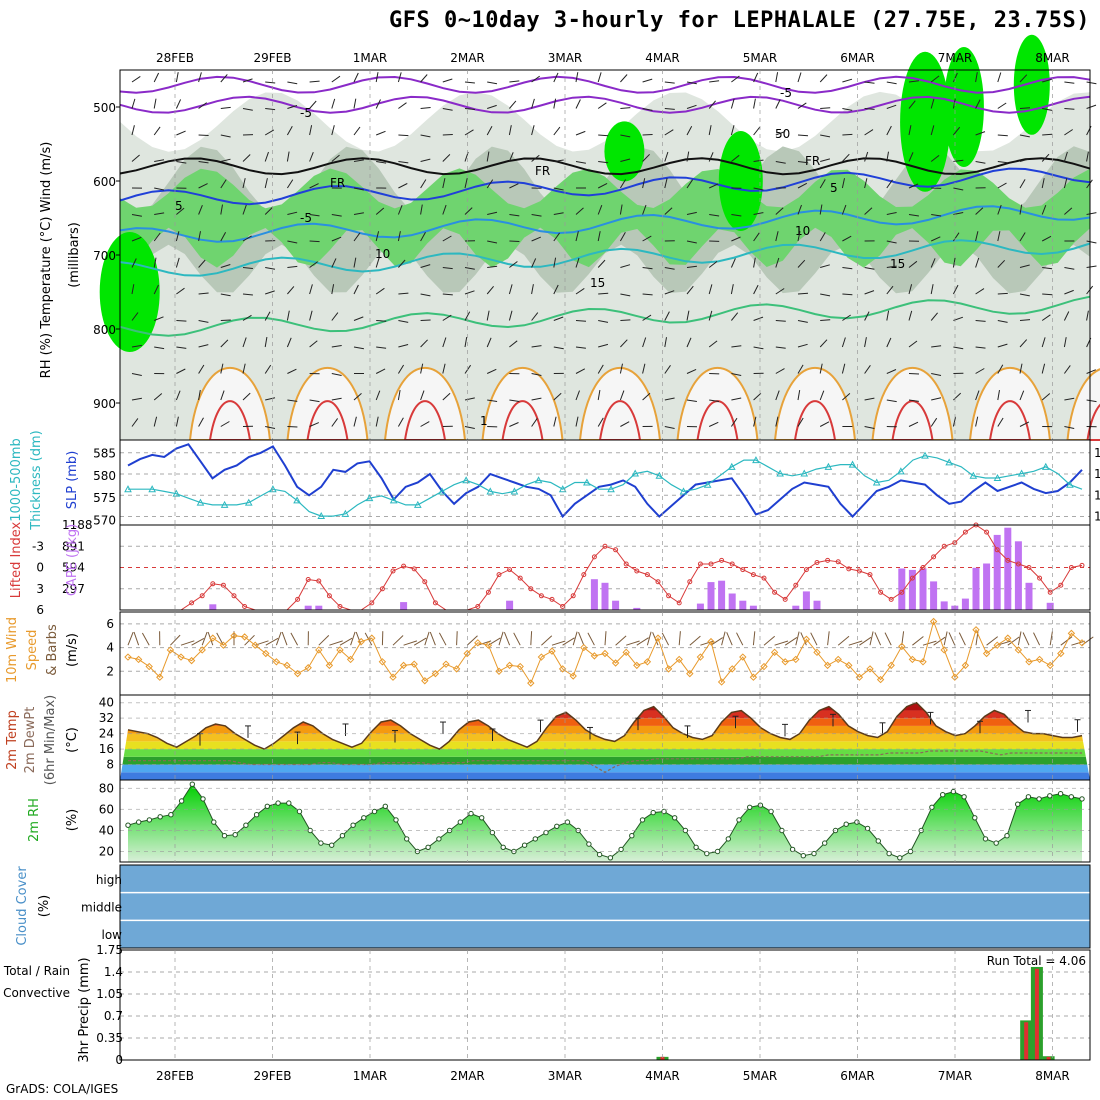  Describe the element at coordinates (605, 258) in the screenshot. I see `temperature-contour` at that location.